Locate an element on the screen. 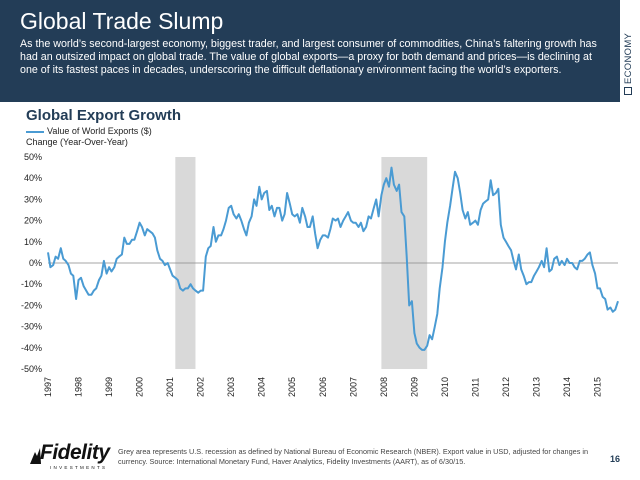  y-tick-label: -20% is located at coordinates (31, 305).